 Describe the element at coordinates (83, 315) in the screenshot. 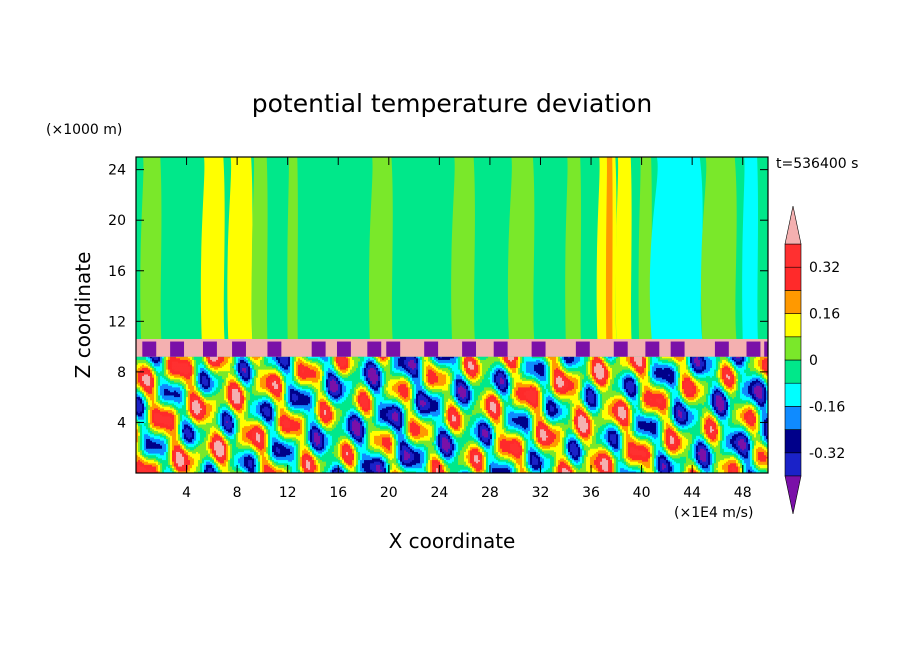

I see `y-axis-label: Z coordinate` at that location.